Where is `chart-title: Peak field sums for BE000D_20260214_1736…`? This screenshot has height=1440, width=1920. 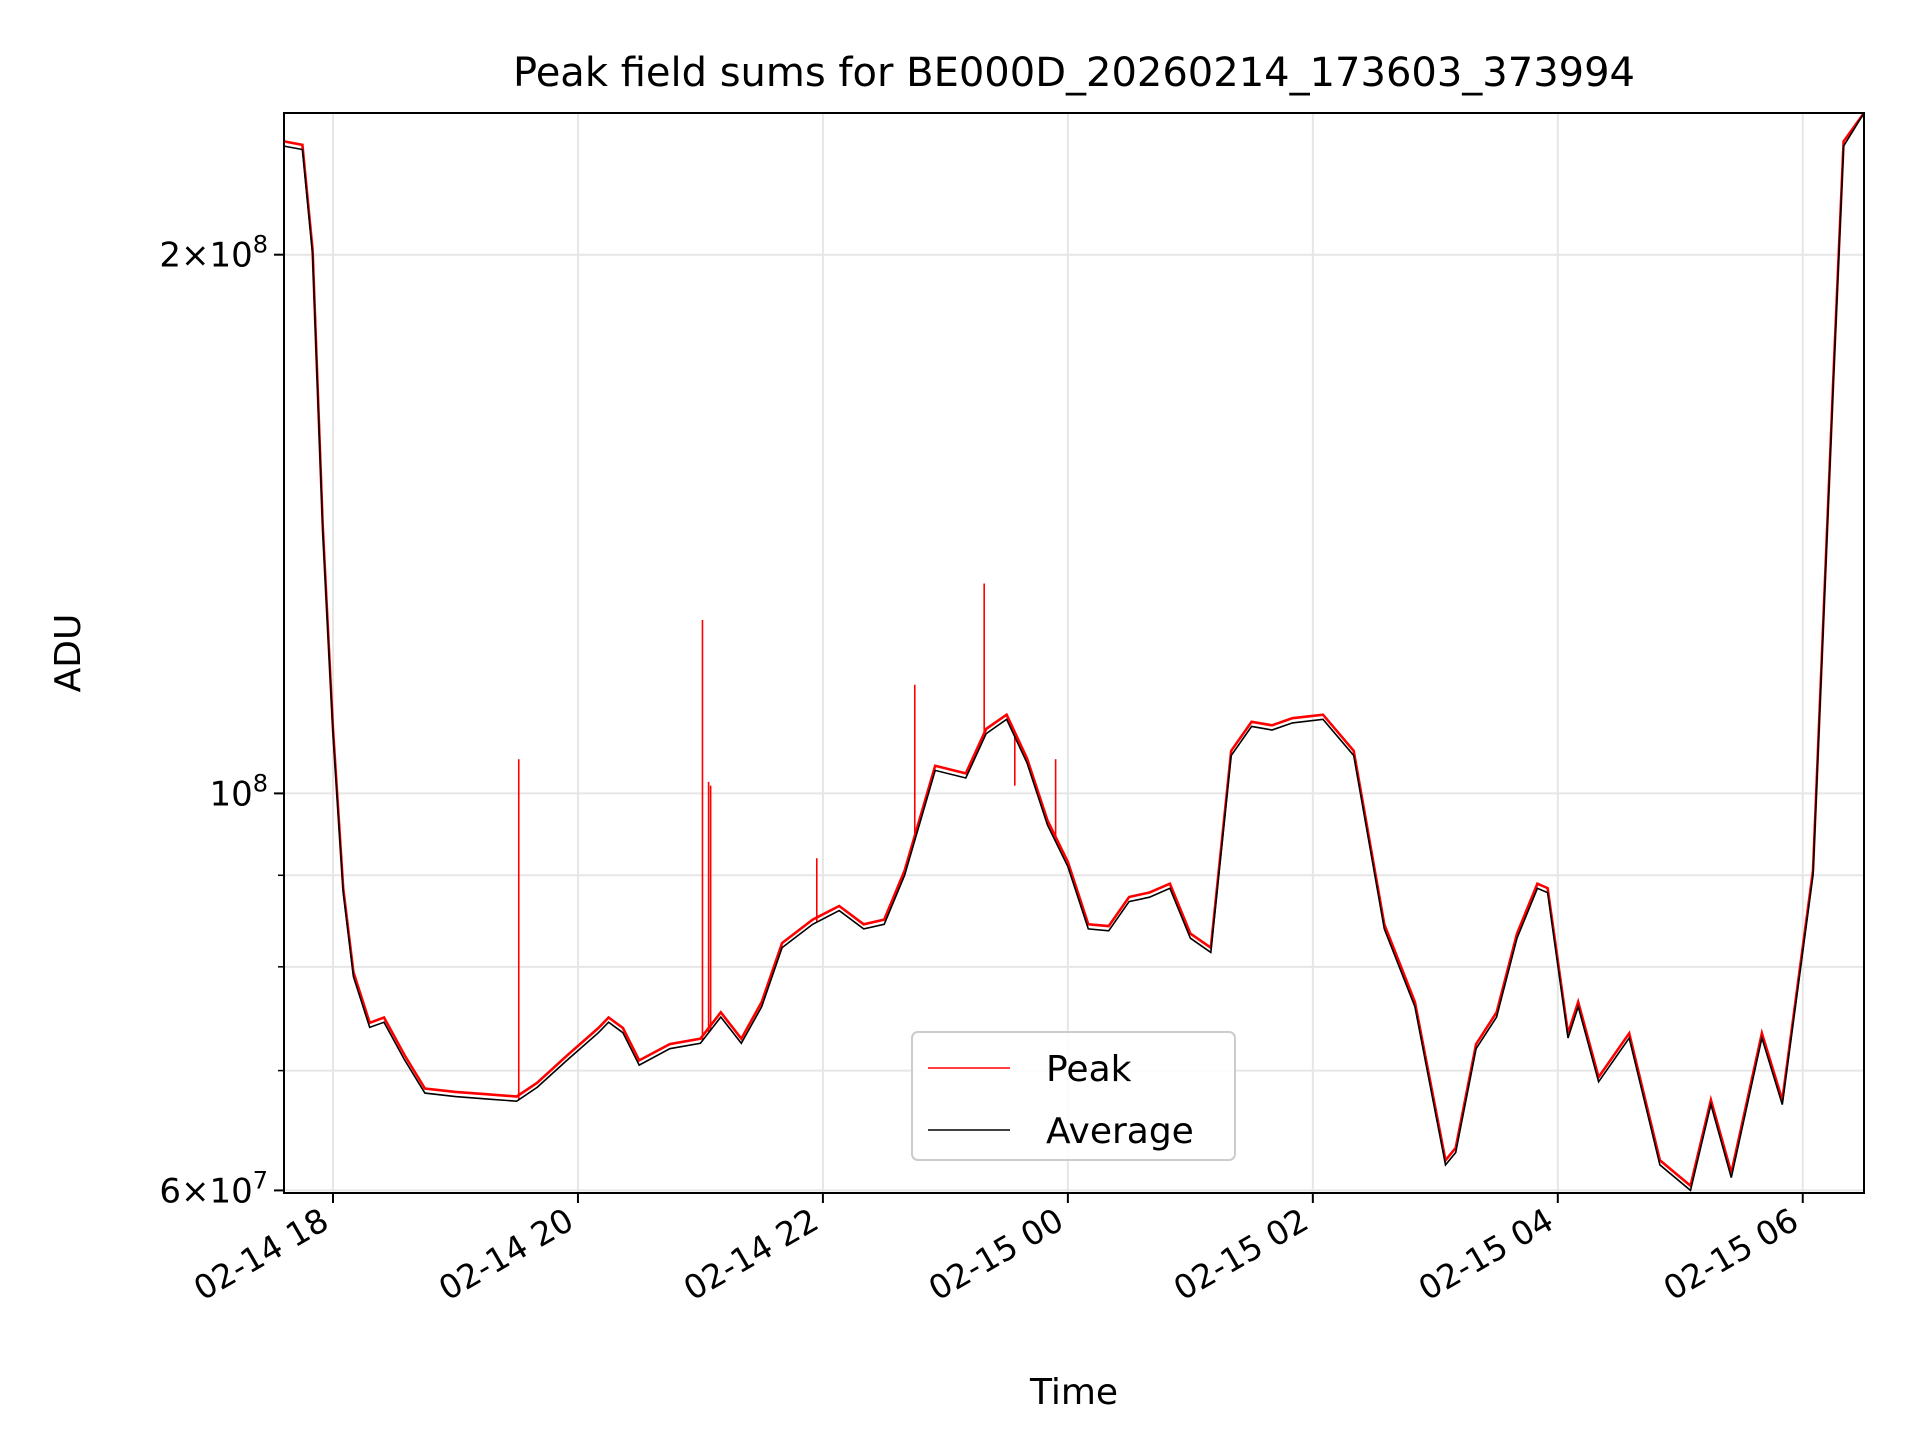
chart-title: Peak field sums for BE000D_20260214_1736… is located at coordinates (1074, 73).